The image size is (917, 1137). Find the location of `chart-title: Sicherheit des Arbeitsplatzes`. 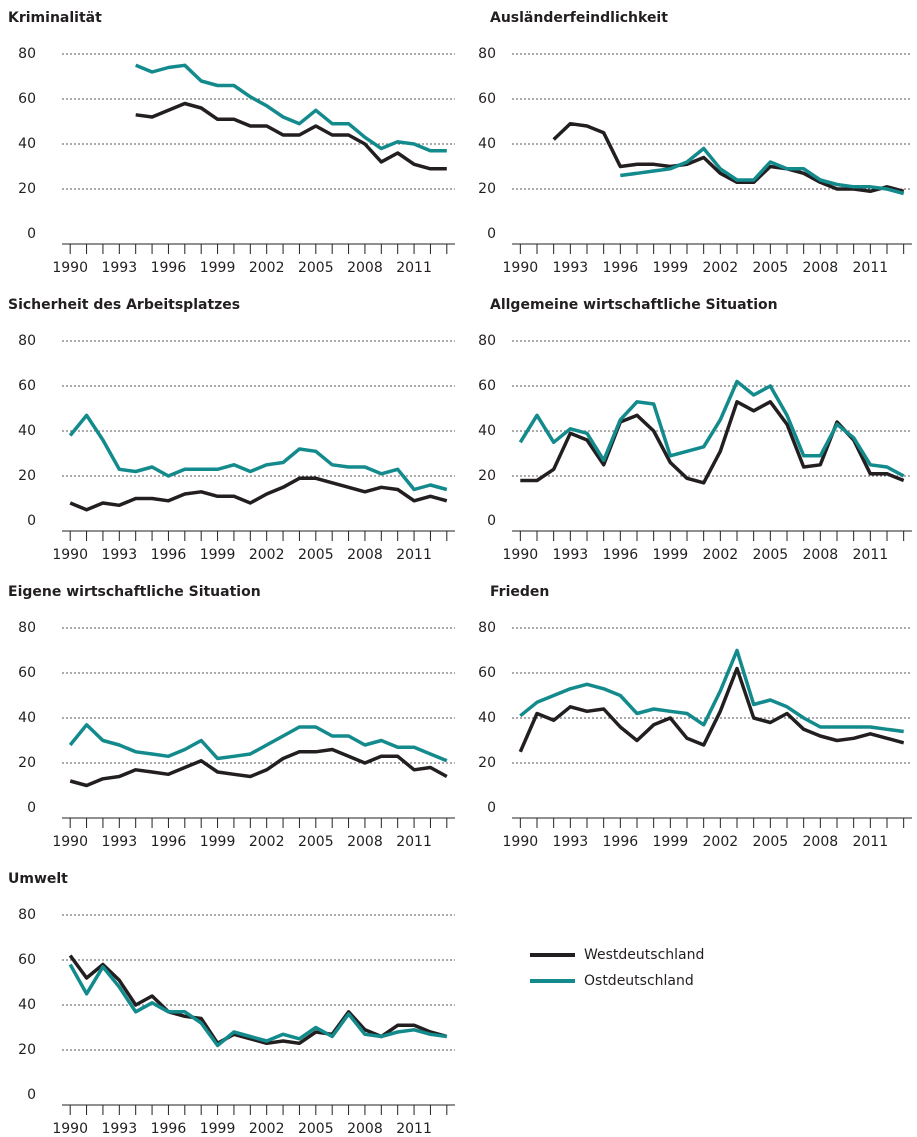

chart-title: Sicherheit des Arbeitsplatzes is located at coordinates (124, 305).